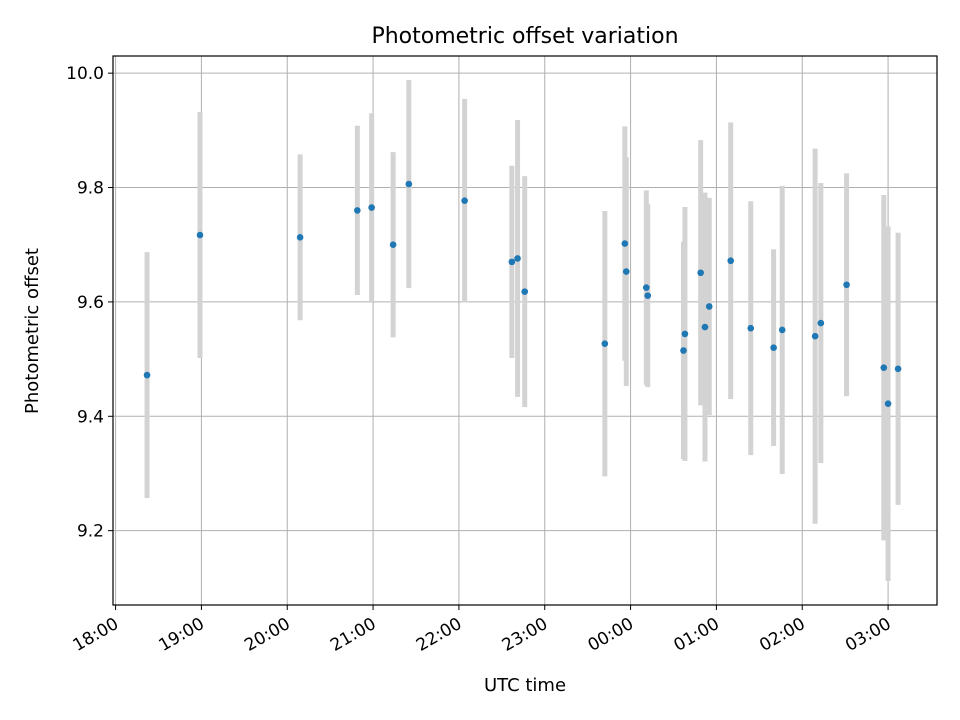  What do you see at coordinates (90, 417) in the screenshot?
I see `y-tick-label: 9.4` at bounding box center [90, 417].